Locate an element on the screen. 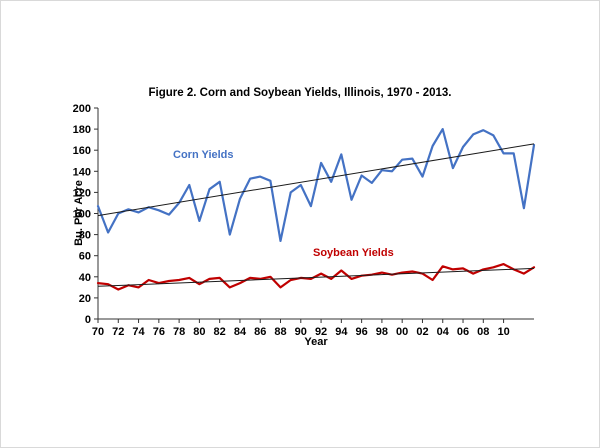  y-tick-label: 140 is located at coordinates (82, 172).